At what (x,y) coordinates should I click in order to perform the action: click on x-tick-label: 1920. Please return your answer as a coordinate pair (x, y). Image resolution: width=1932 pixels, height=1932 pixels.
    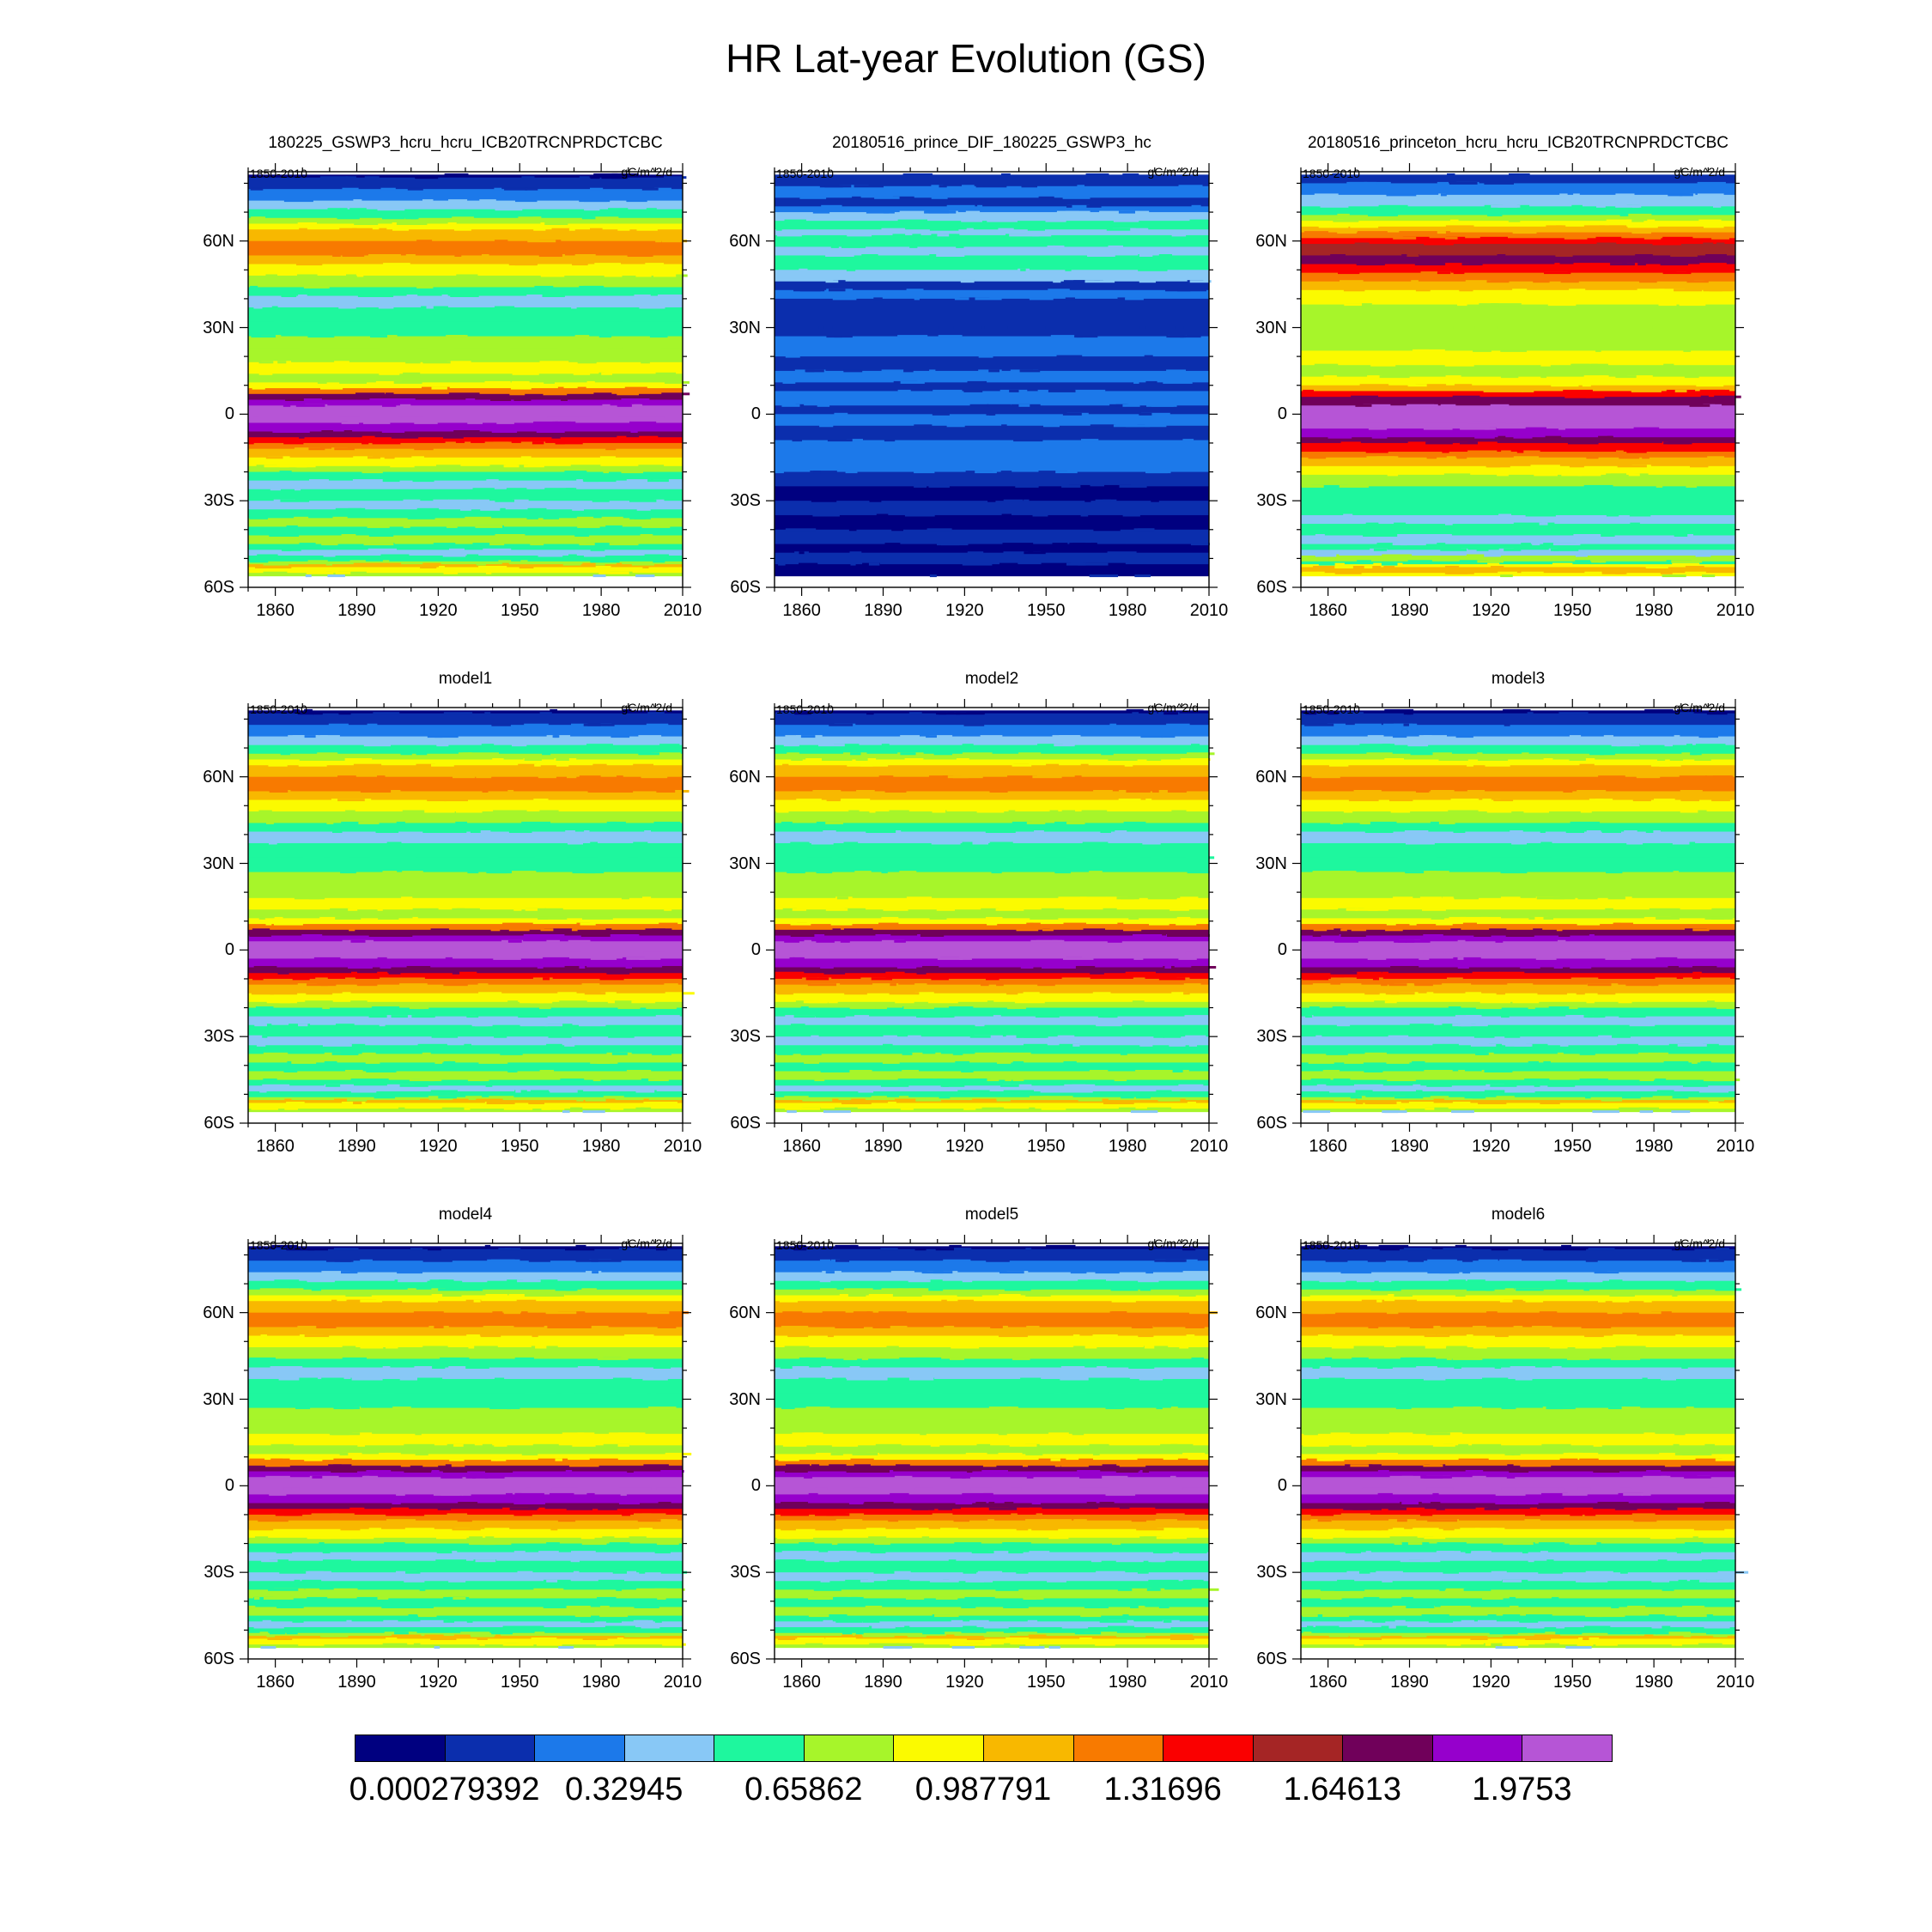
    Looking at the image, I should click on (965, 1146).